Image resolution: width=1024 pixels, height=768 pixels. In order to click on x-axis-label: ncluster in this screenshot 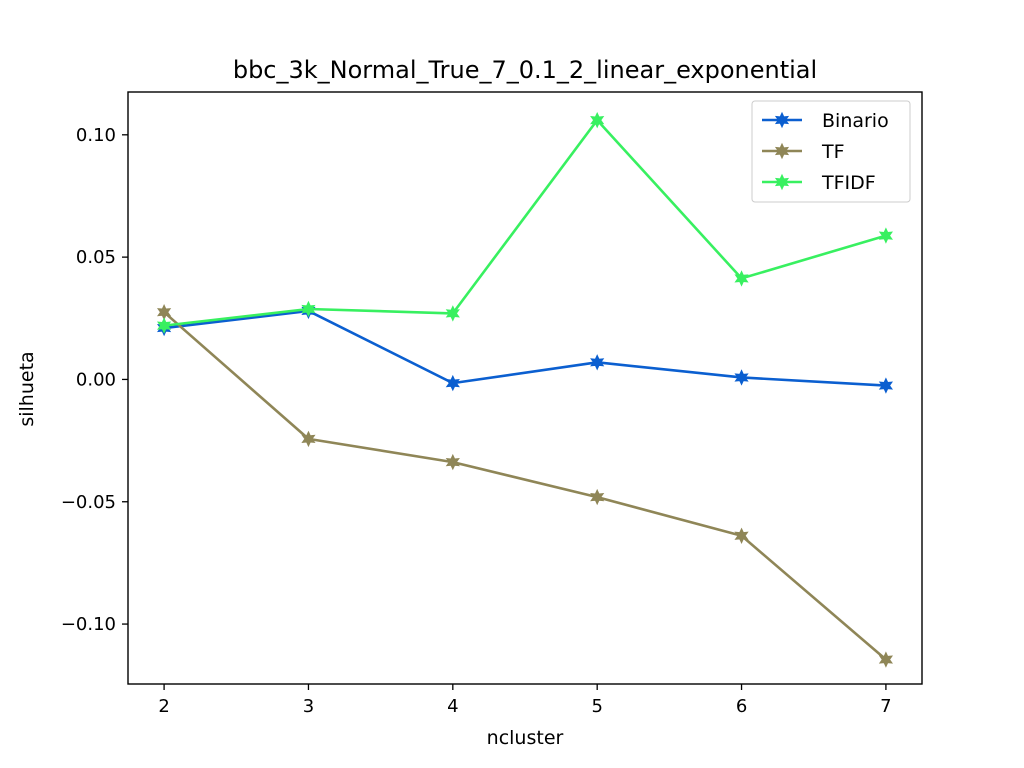, I will do `click(525, 738)`.